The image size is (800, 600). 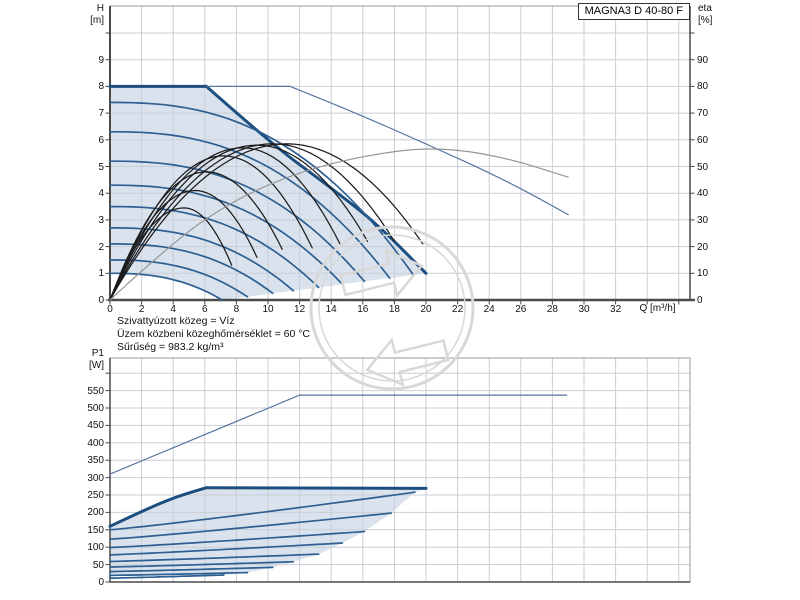 I want to click on h-tick-label: 2, so click(x=101, y=247).